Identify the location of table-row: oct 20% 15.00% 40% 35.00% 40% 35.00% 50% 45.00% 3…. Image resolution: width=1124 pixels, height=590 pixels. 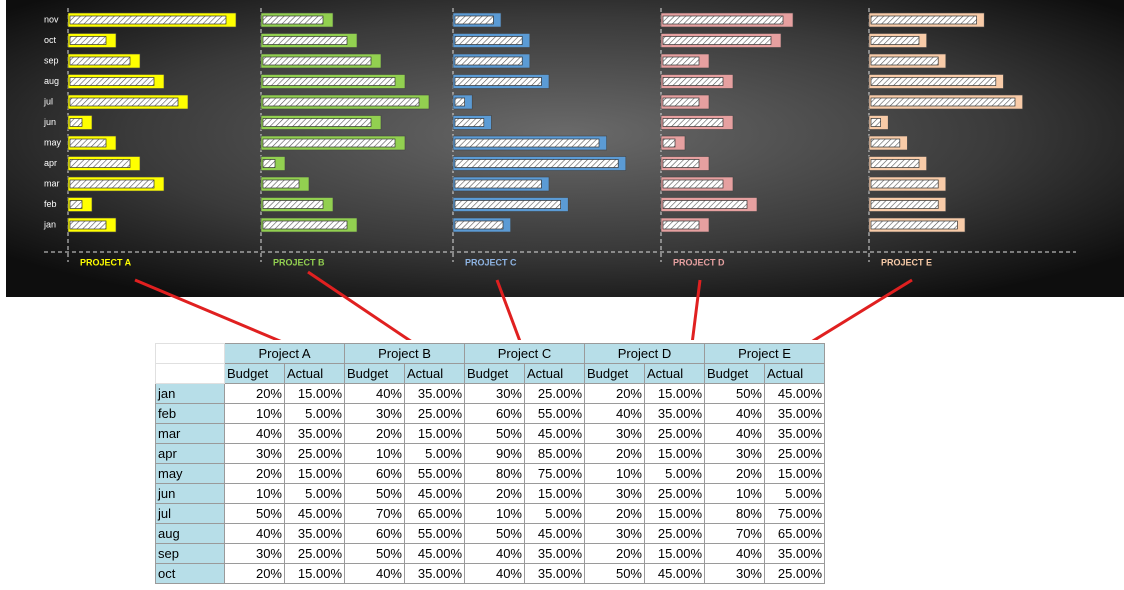
(490, 573).